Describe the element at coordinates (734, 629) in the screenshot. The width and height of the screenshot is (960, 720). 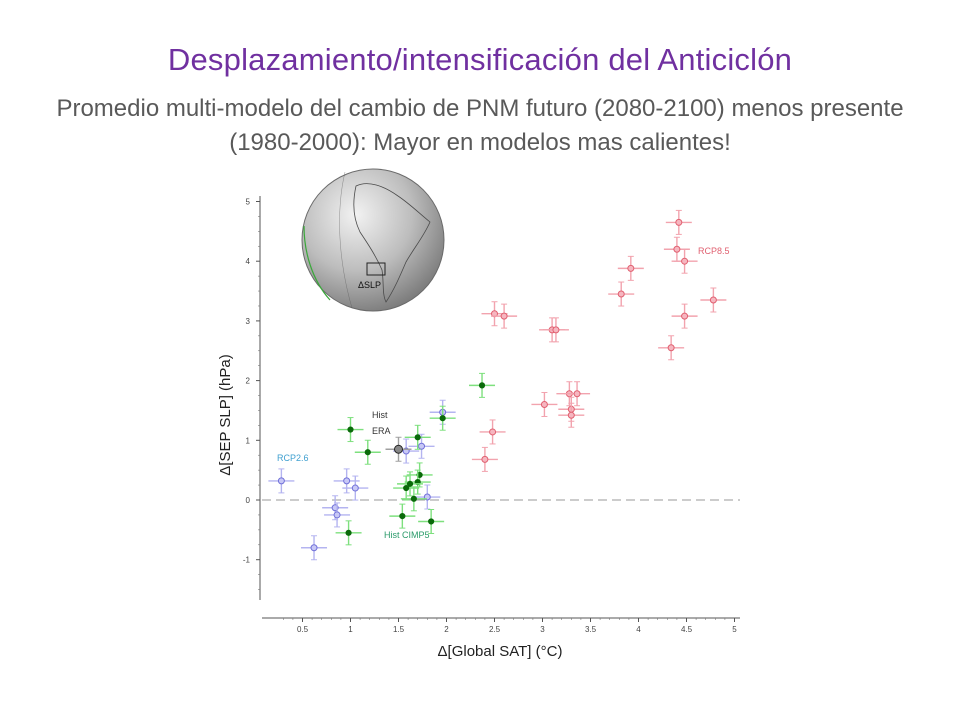
I see `x-tick-label: 5` at that location.